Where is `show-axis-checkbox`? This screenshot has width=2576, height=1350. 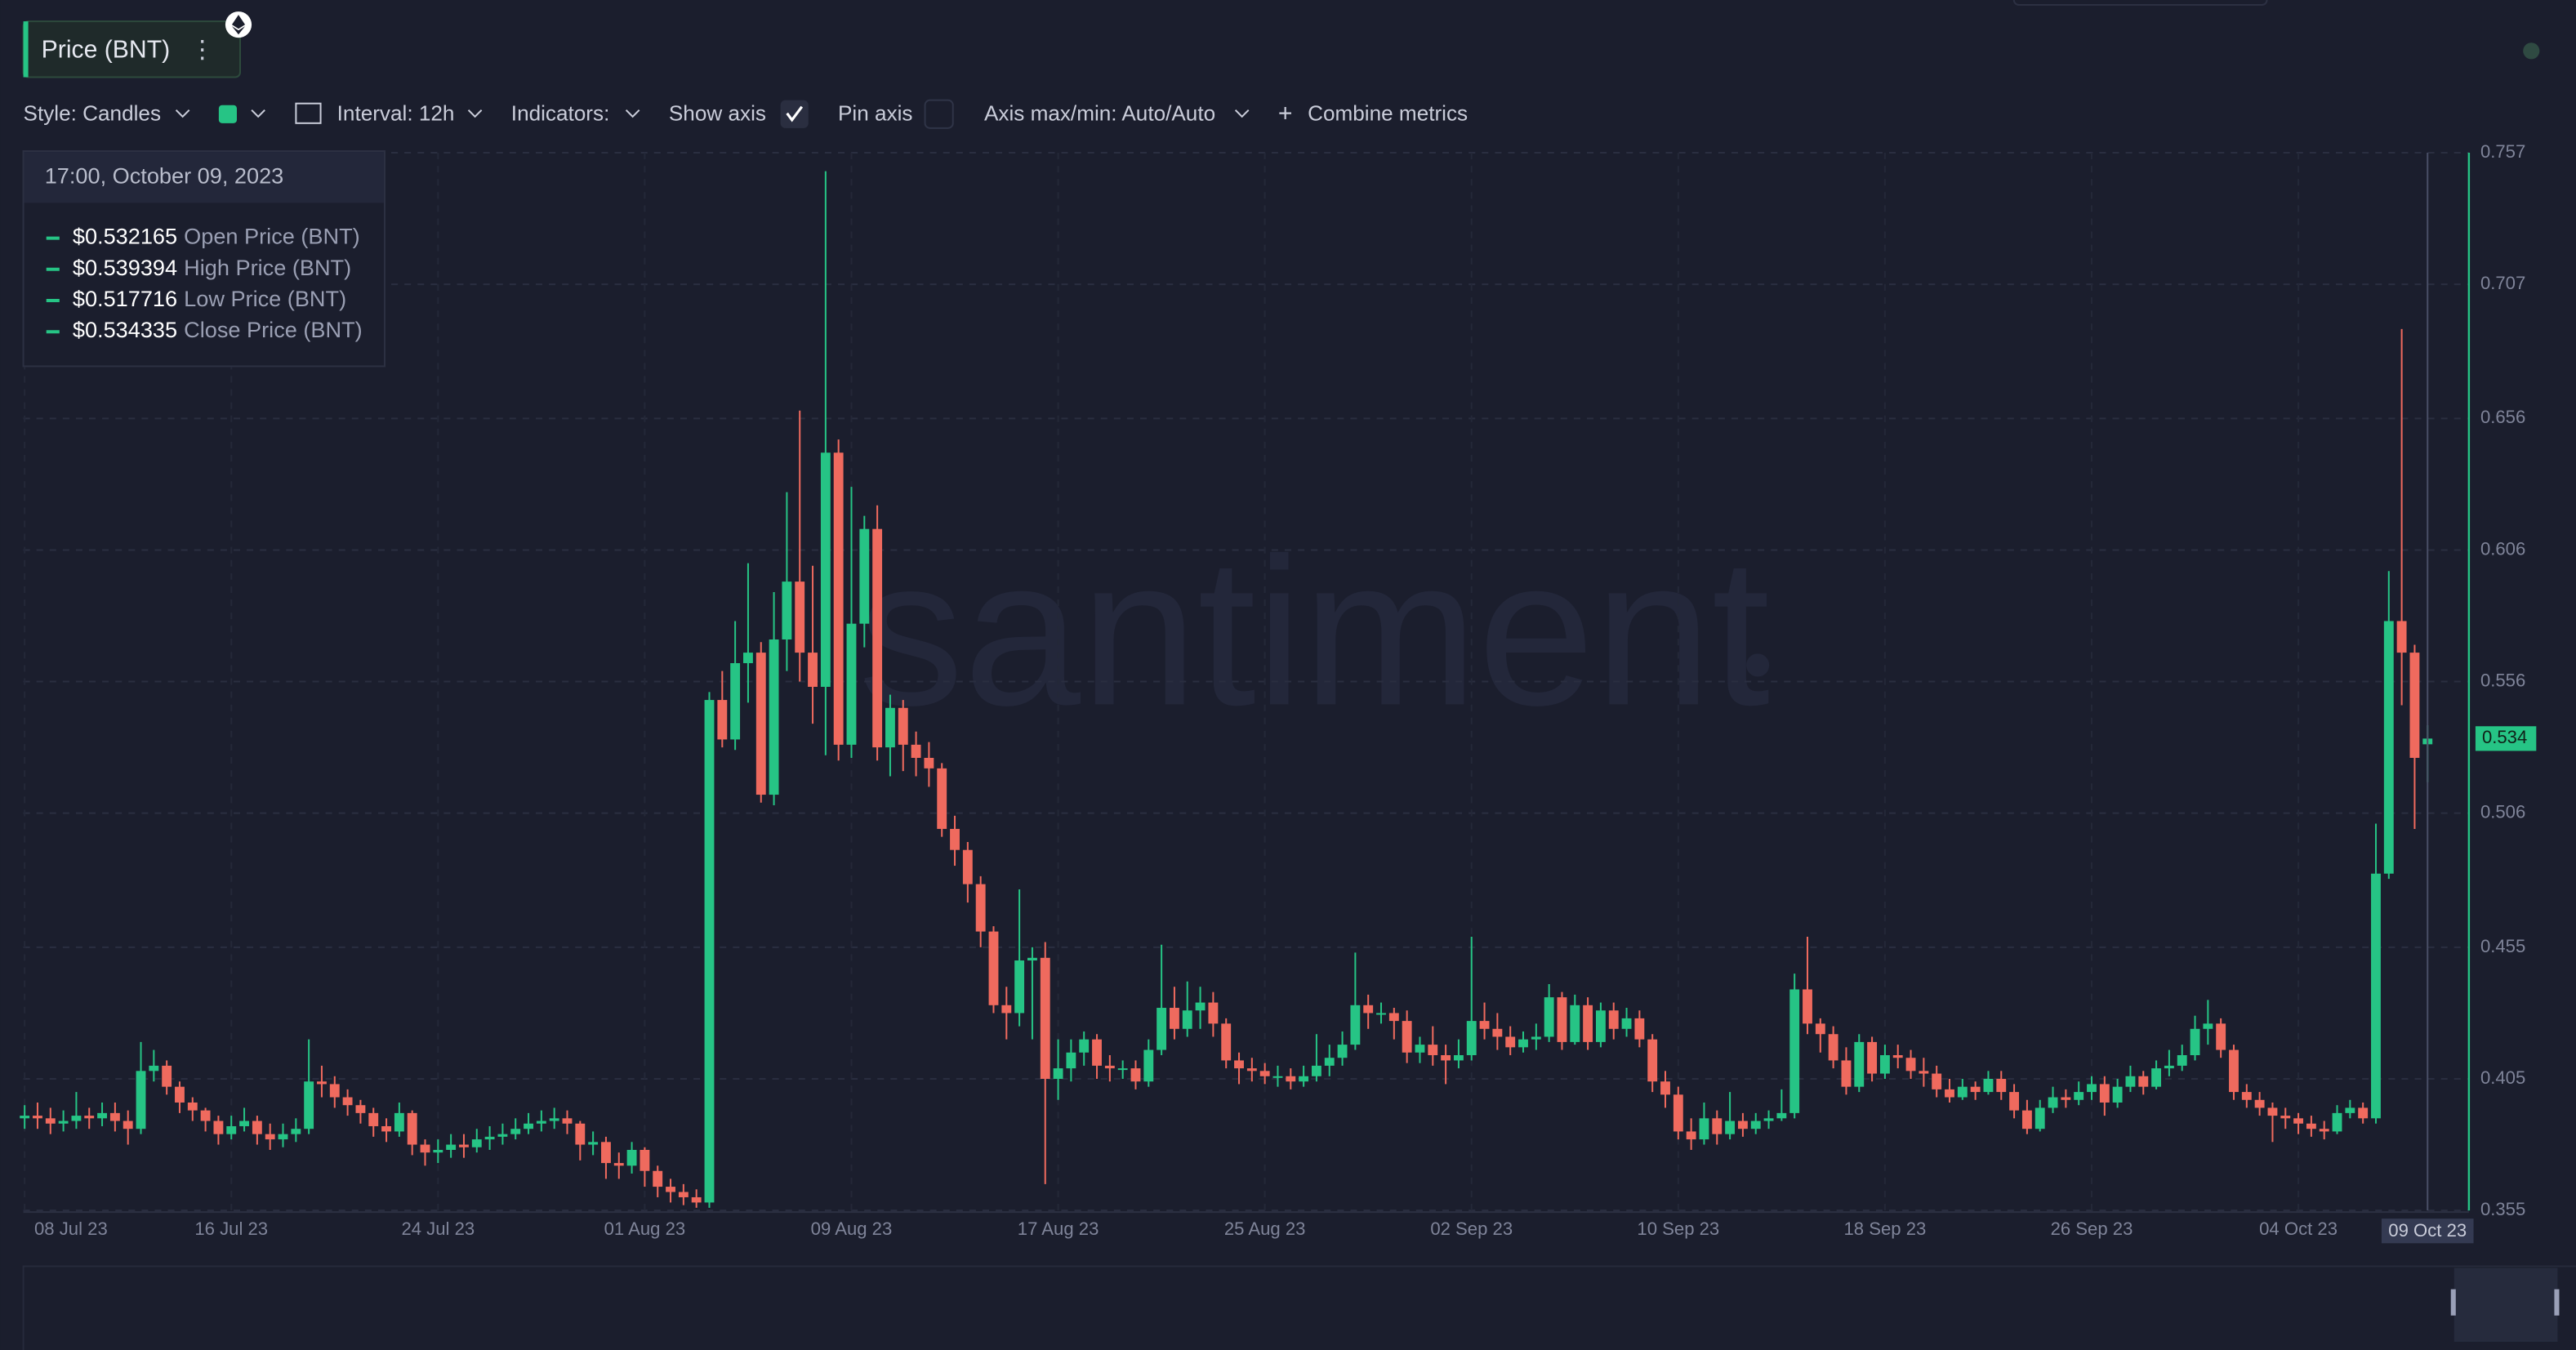 show-axis-checkbox is located at coordinates (794, 114).